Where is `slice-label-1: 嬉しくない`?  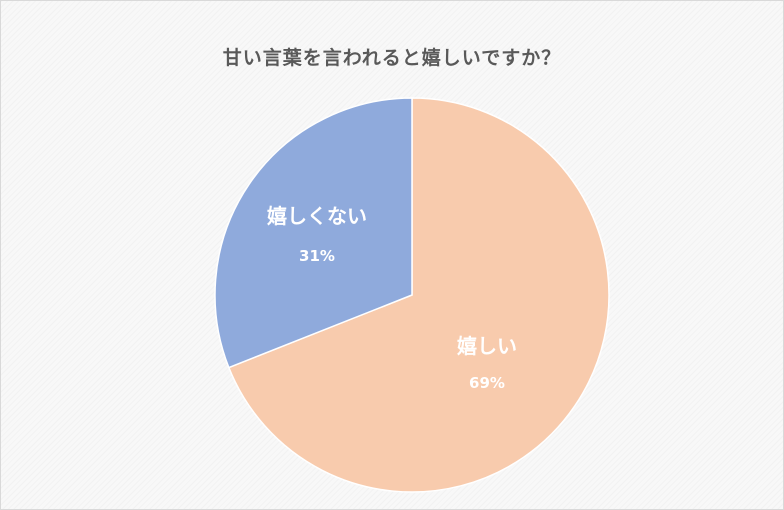 slice-label-1: 嬉しくない is located at coordinates (317, 216).